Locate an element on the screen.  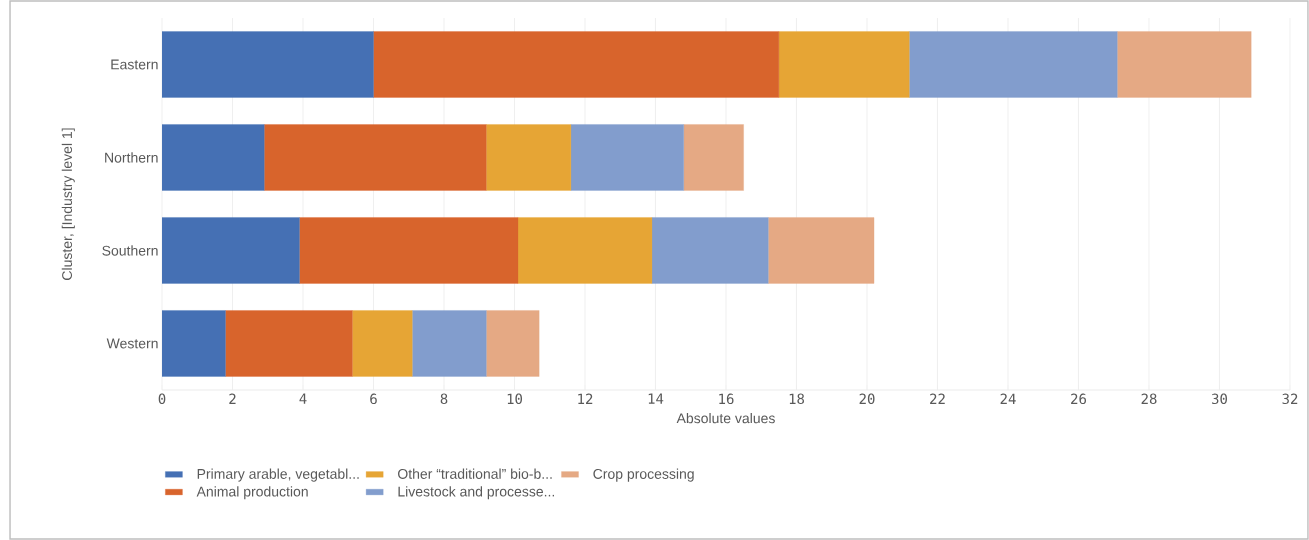
y-tick-label: Southern is located at coordinates (130, 250).